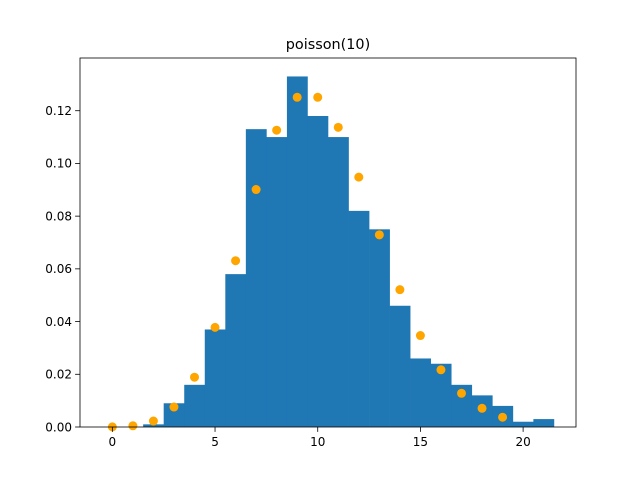 This screenshot has height=484, width=640. I want to click on y-tick-label: 0.00, so click(58, 427).